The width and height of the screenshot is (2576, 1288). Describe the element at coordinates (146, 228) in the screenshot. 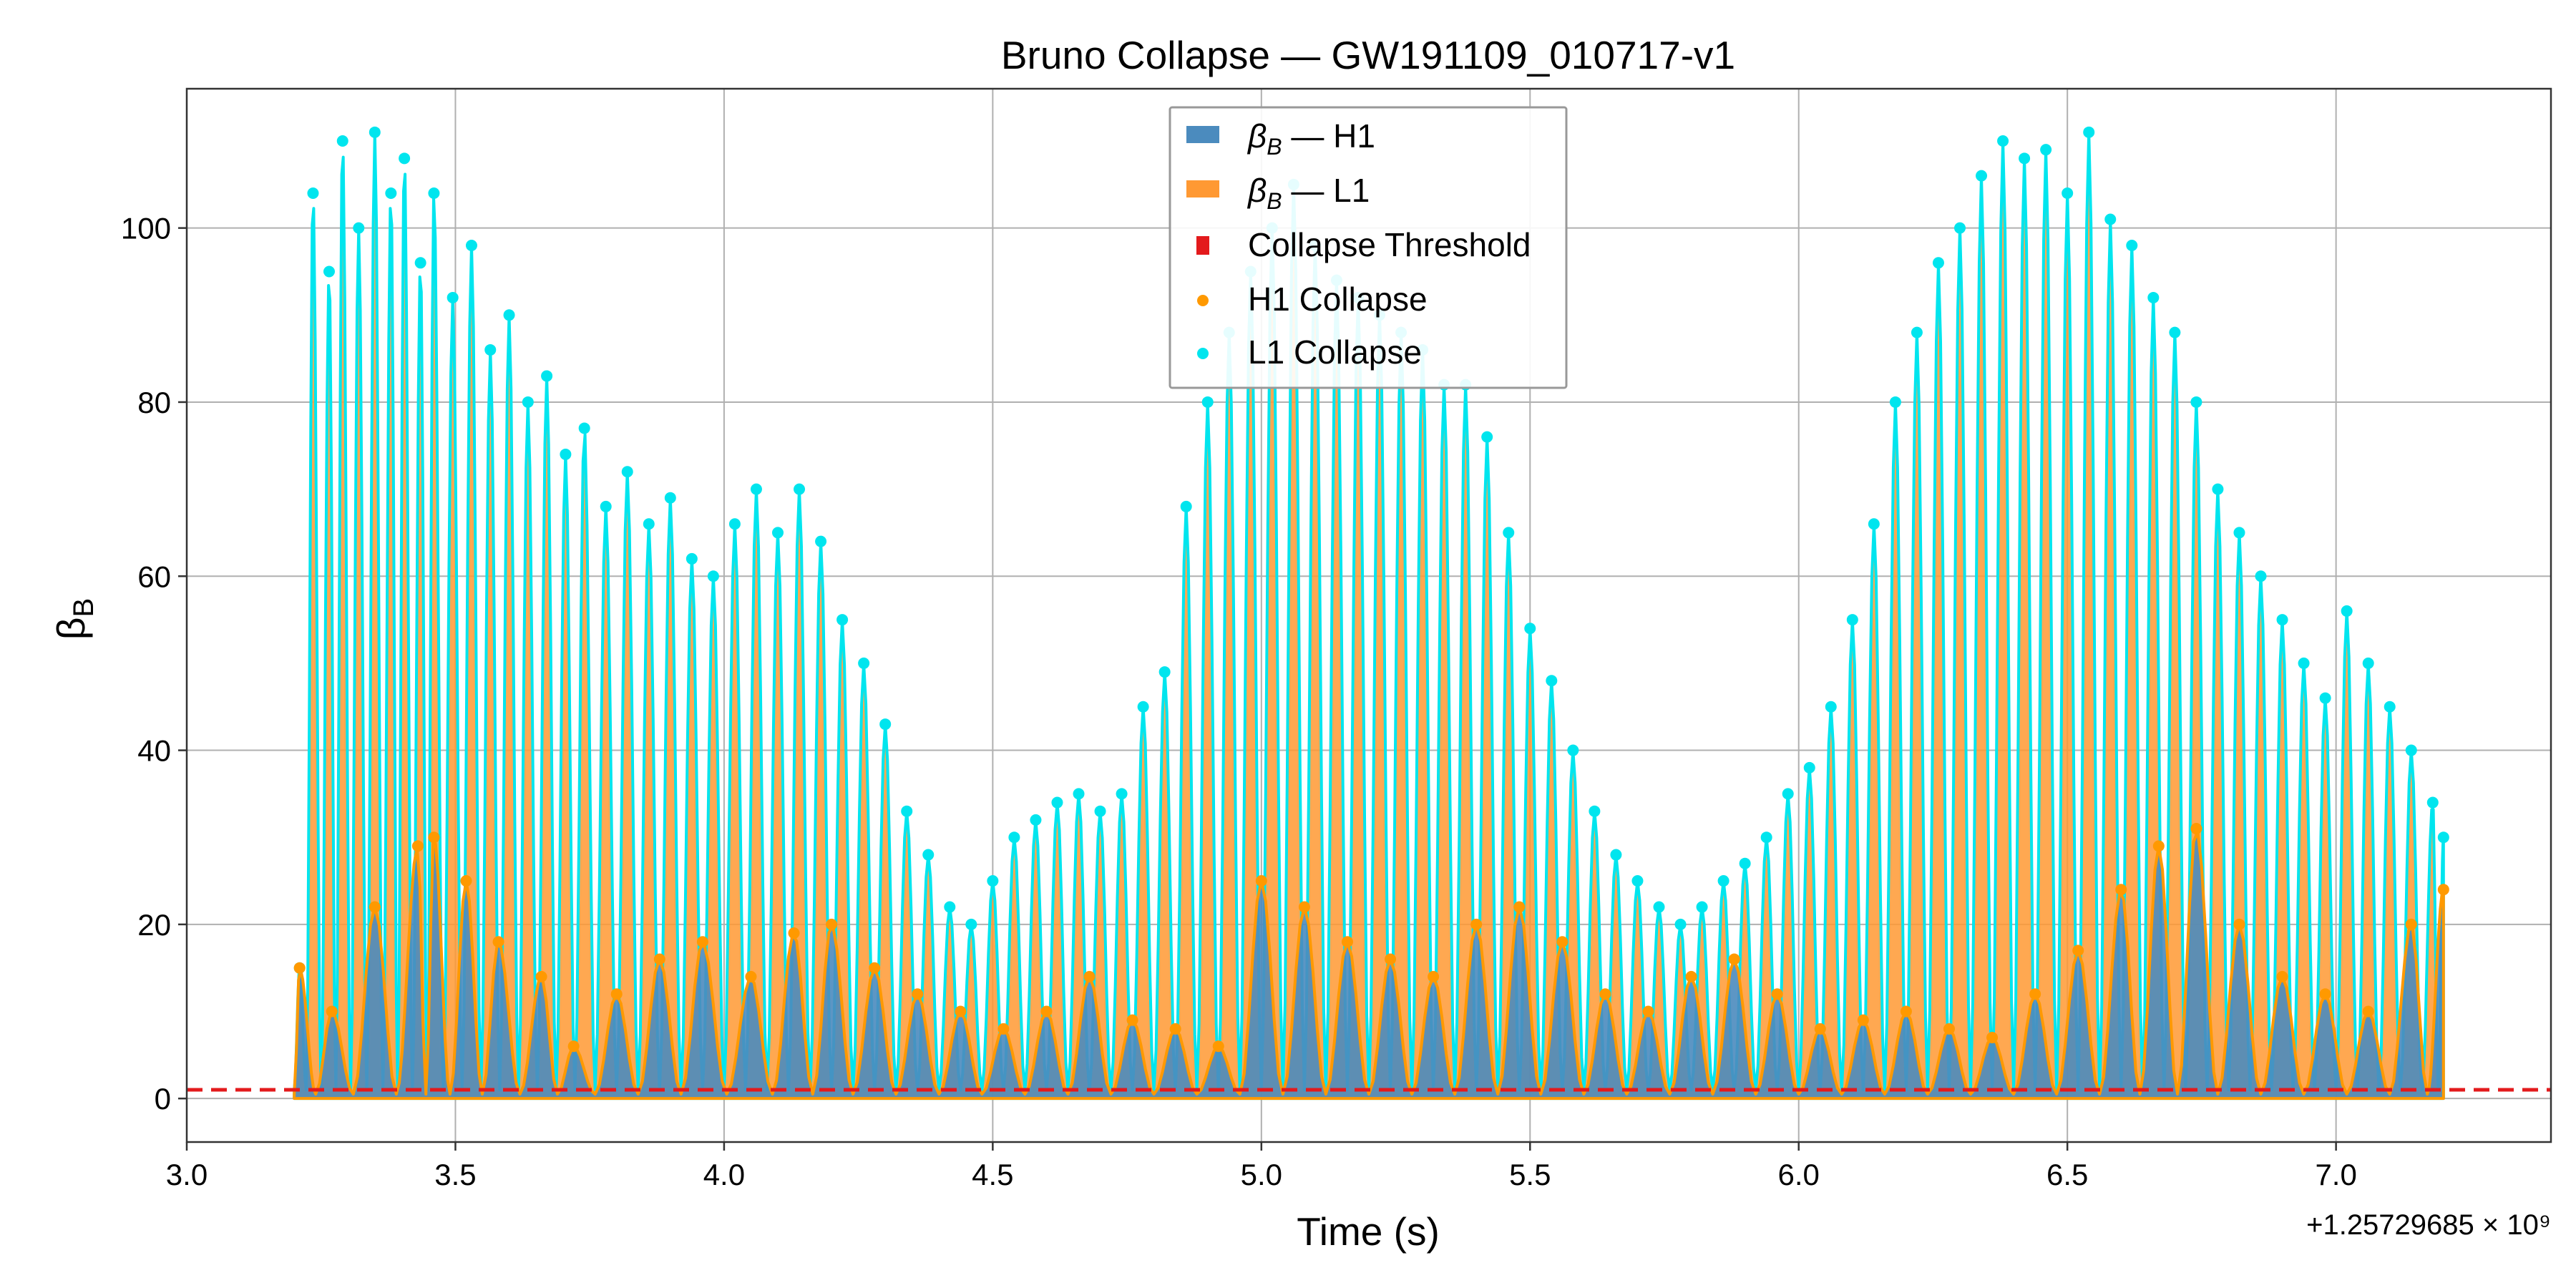

I see `y-tick-label: 100` at that location.